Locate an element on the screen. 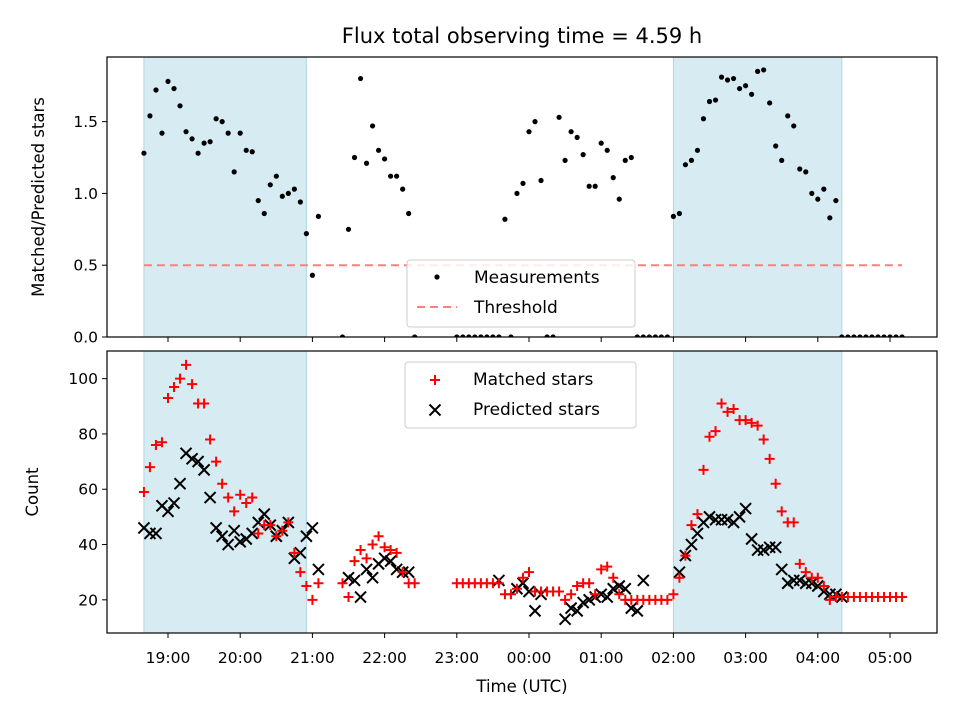 This screenshot has height=720, width=960. top-legend: Measurements Threshold is located at coordinates (521, 293).